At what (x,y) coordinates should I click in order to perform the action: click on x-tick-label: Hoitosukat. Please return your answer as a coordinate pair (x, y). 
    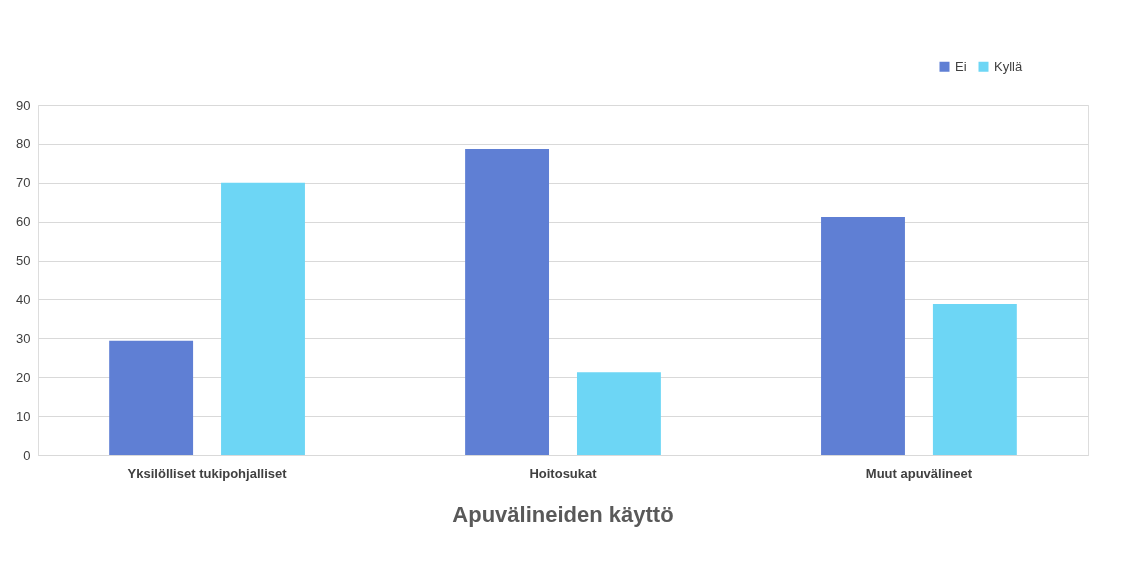
    Looking at the image, I should click on (563, 473).